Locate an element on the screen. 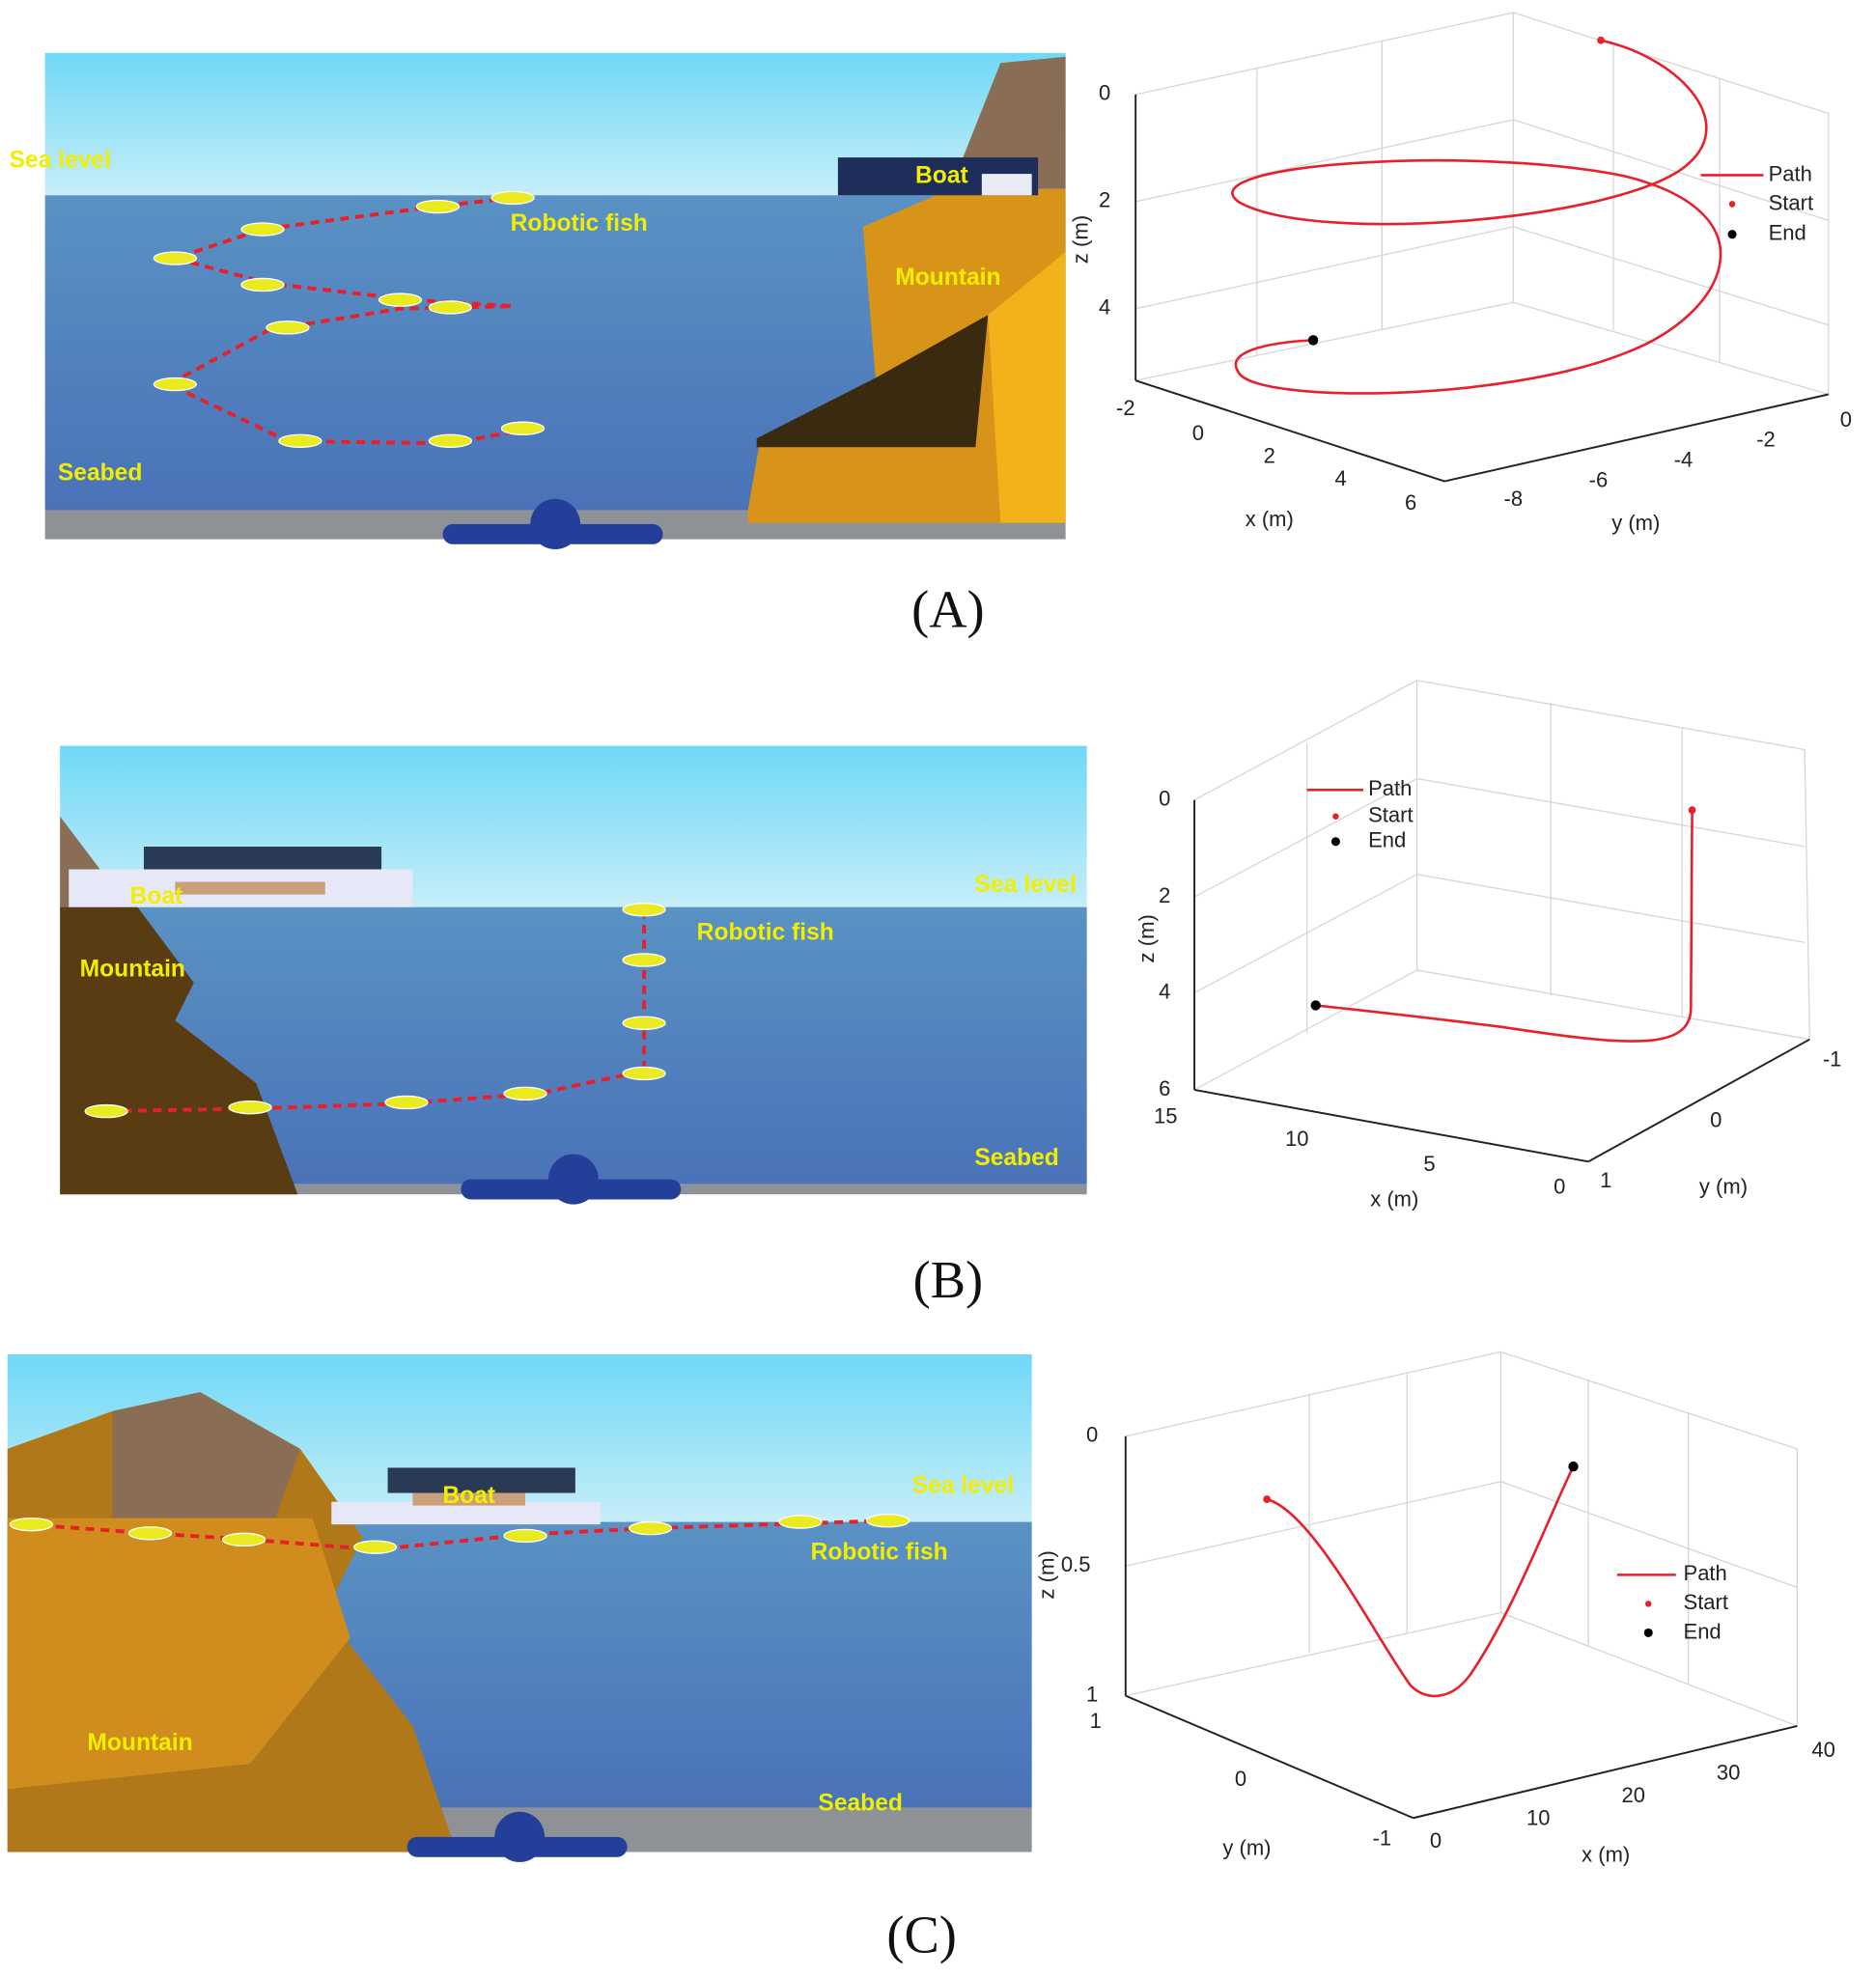 This screenshot has width=1876, height=1978. z-tick-label: 1 is located at coordinates (1092, 1694).